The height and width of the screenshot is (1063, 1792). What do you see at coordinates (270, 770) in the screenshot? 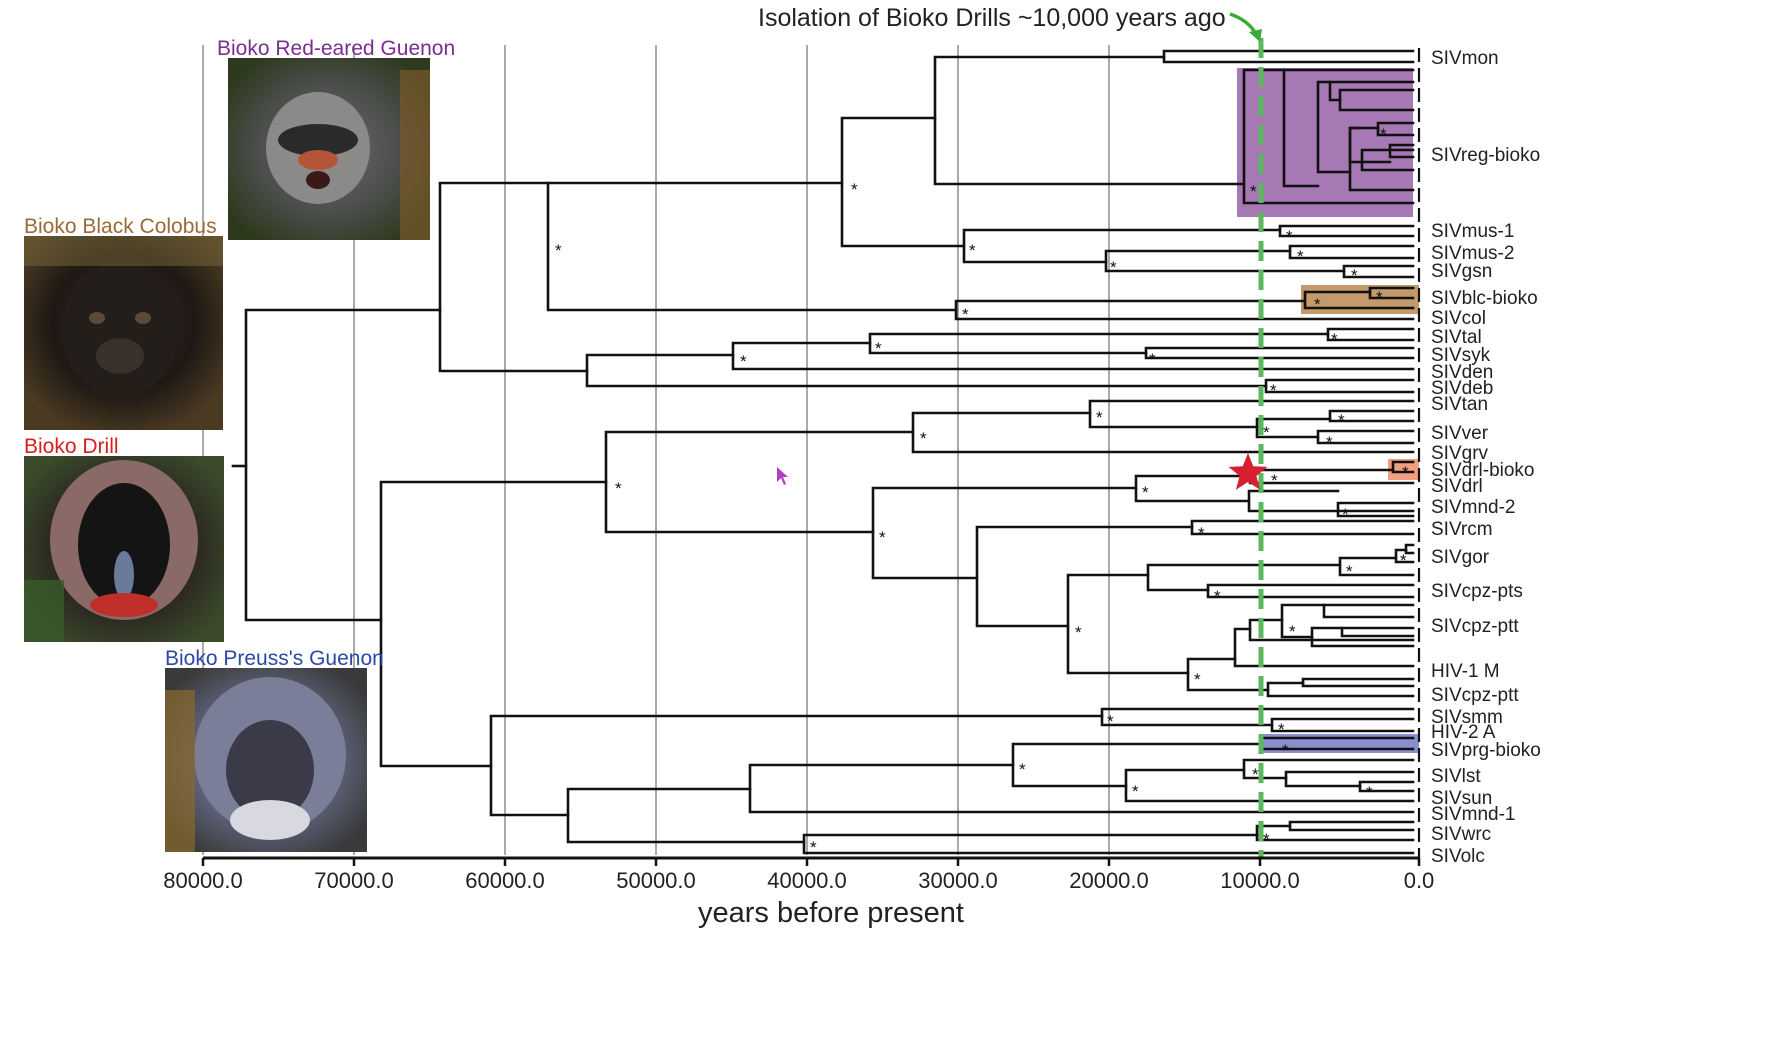
I see `monkey-face` at bounding box center [270, 770].